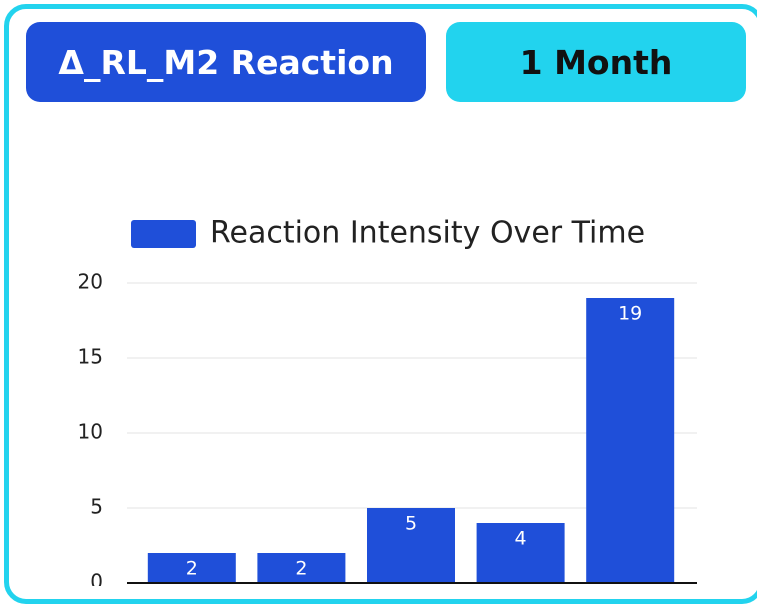  Describe the element at coordinates (90, 357) in the screenshot. I see `y-tick-label: 15` at that location.